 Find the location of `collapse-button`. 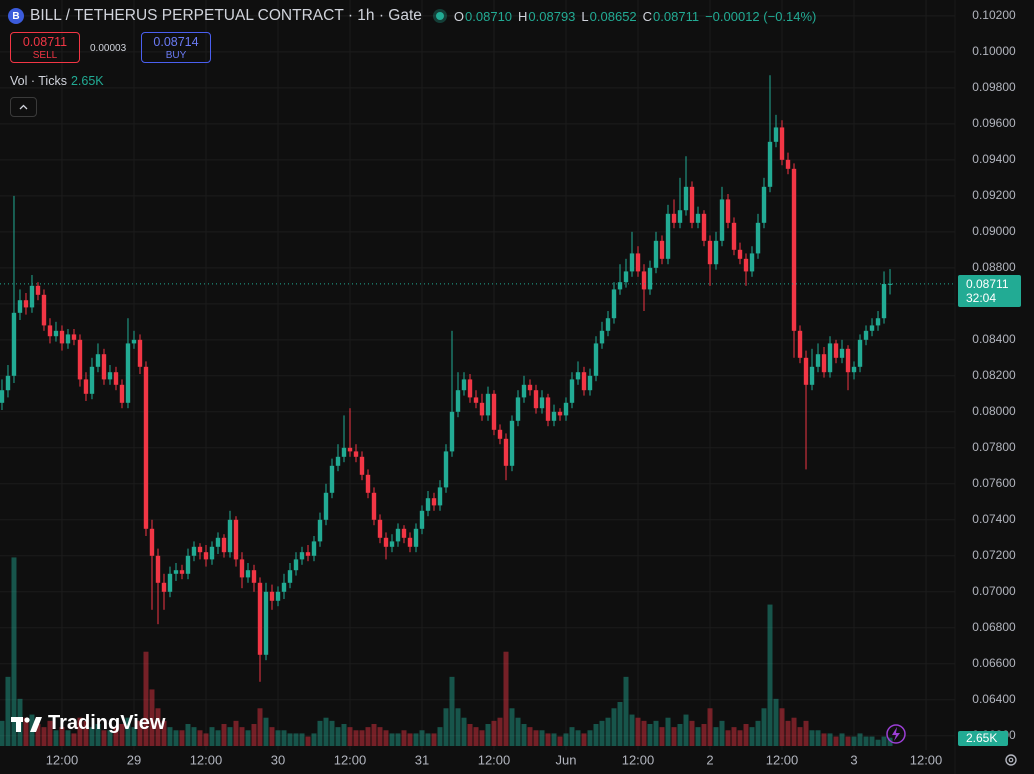

collapse-button is located at coordinates (23, 107).